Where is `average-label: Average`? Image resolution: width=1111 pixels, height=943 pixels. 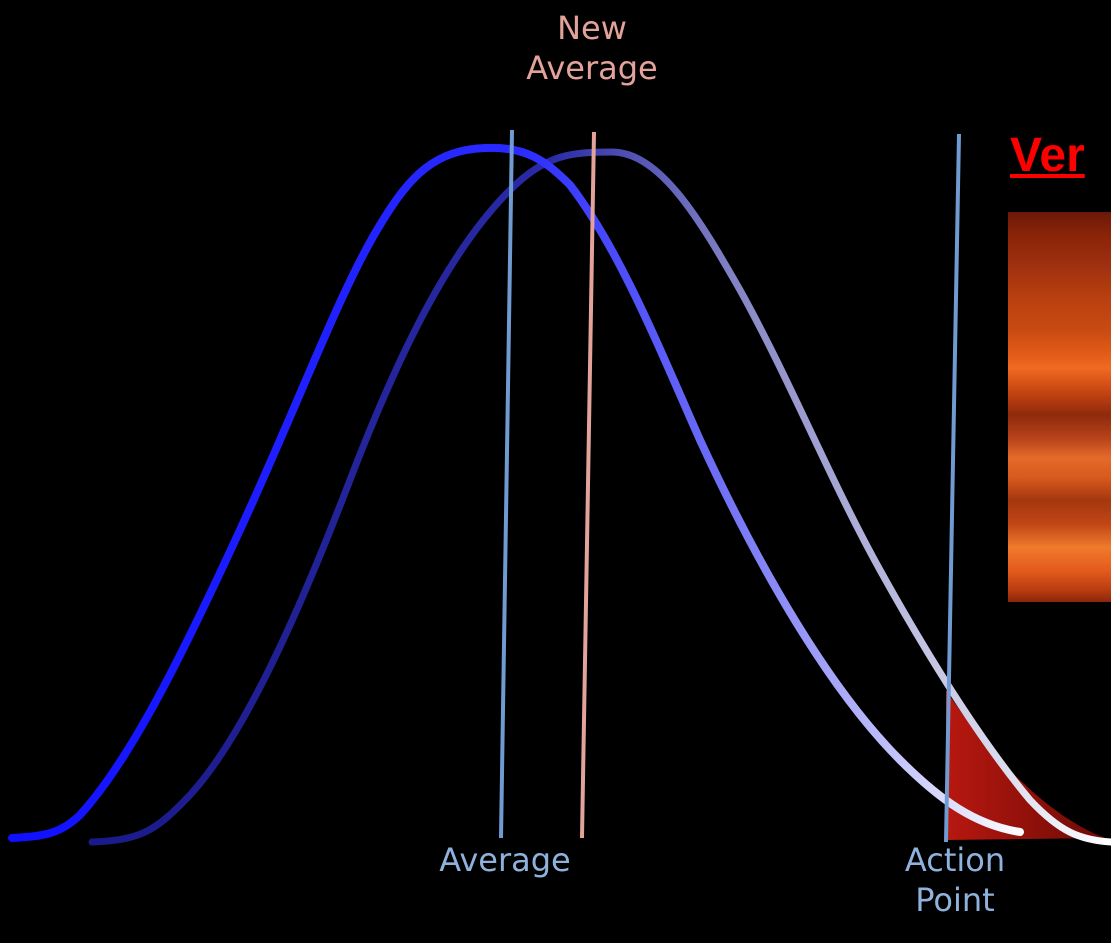 average-label: Average is located at coordinates (505, 860).